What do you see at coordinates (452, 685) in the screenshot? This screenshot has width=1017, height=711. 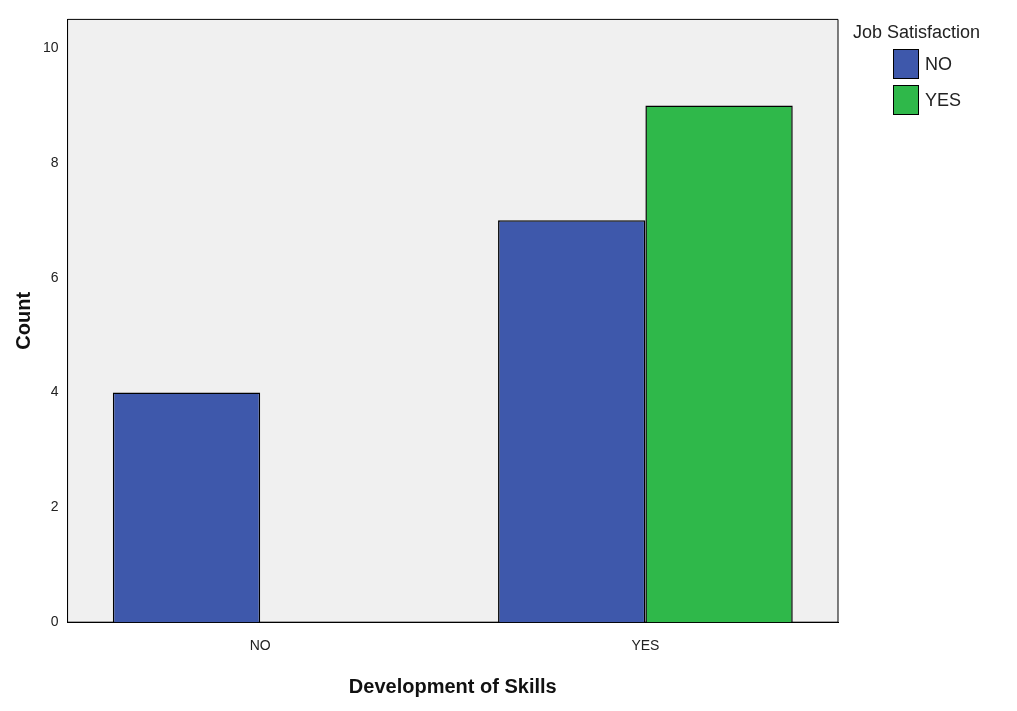 I see `x-axis-title: Development of Skills` at bounding box center [452, 685].